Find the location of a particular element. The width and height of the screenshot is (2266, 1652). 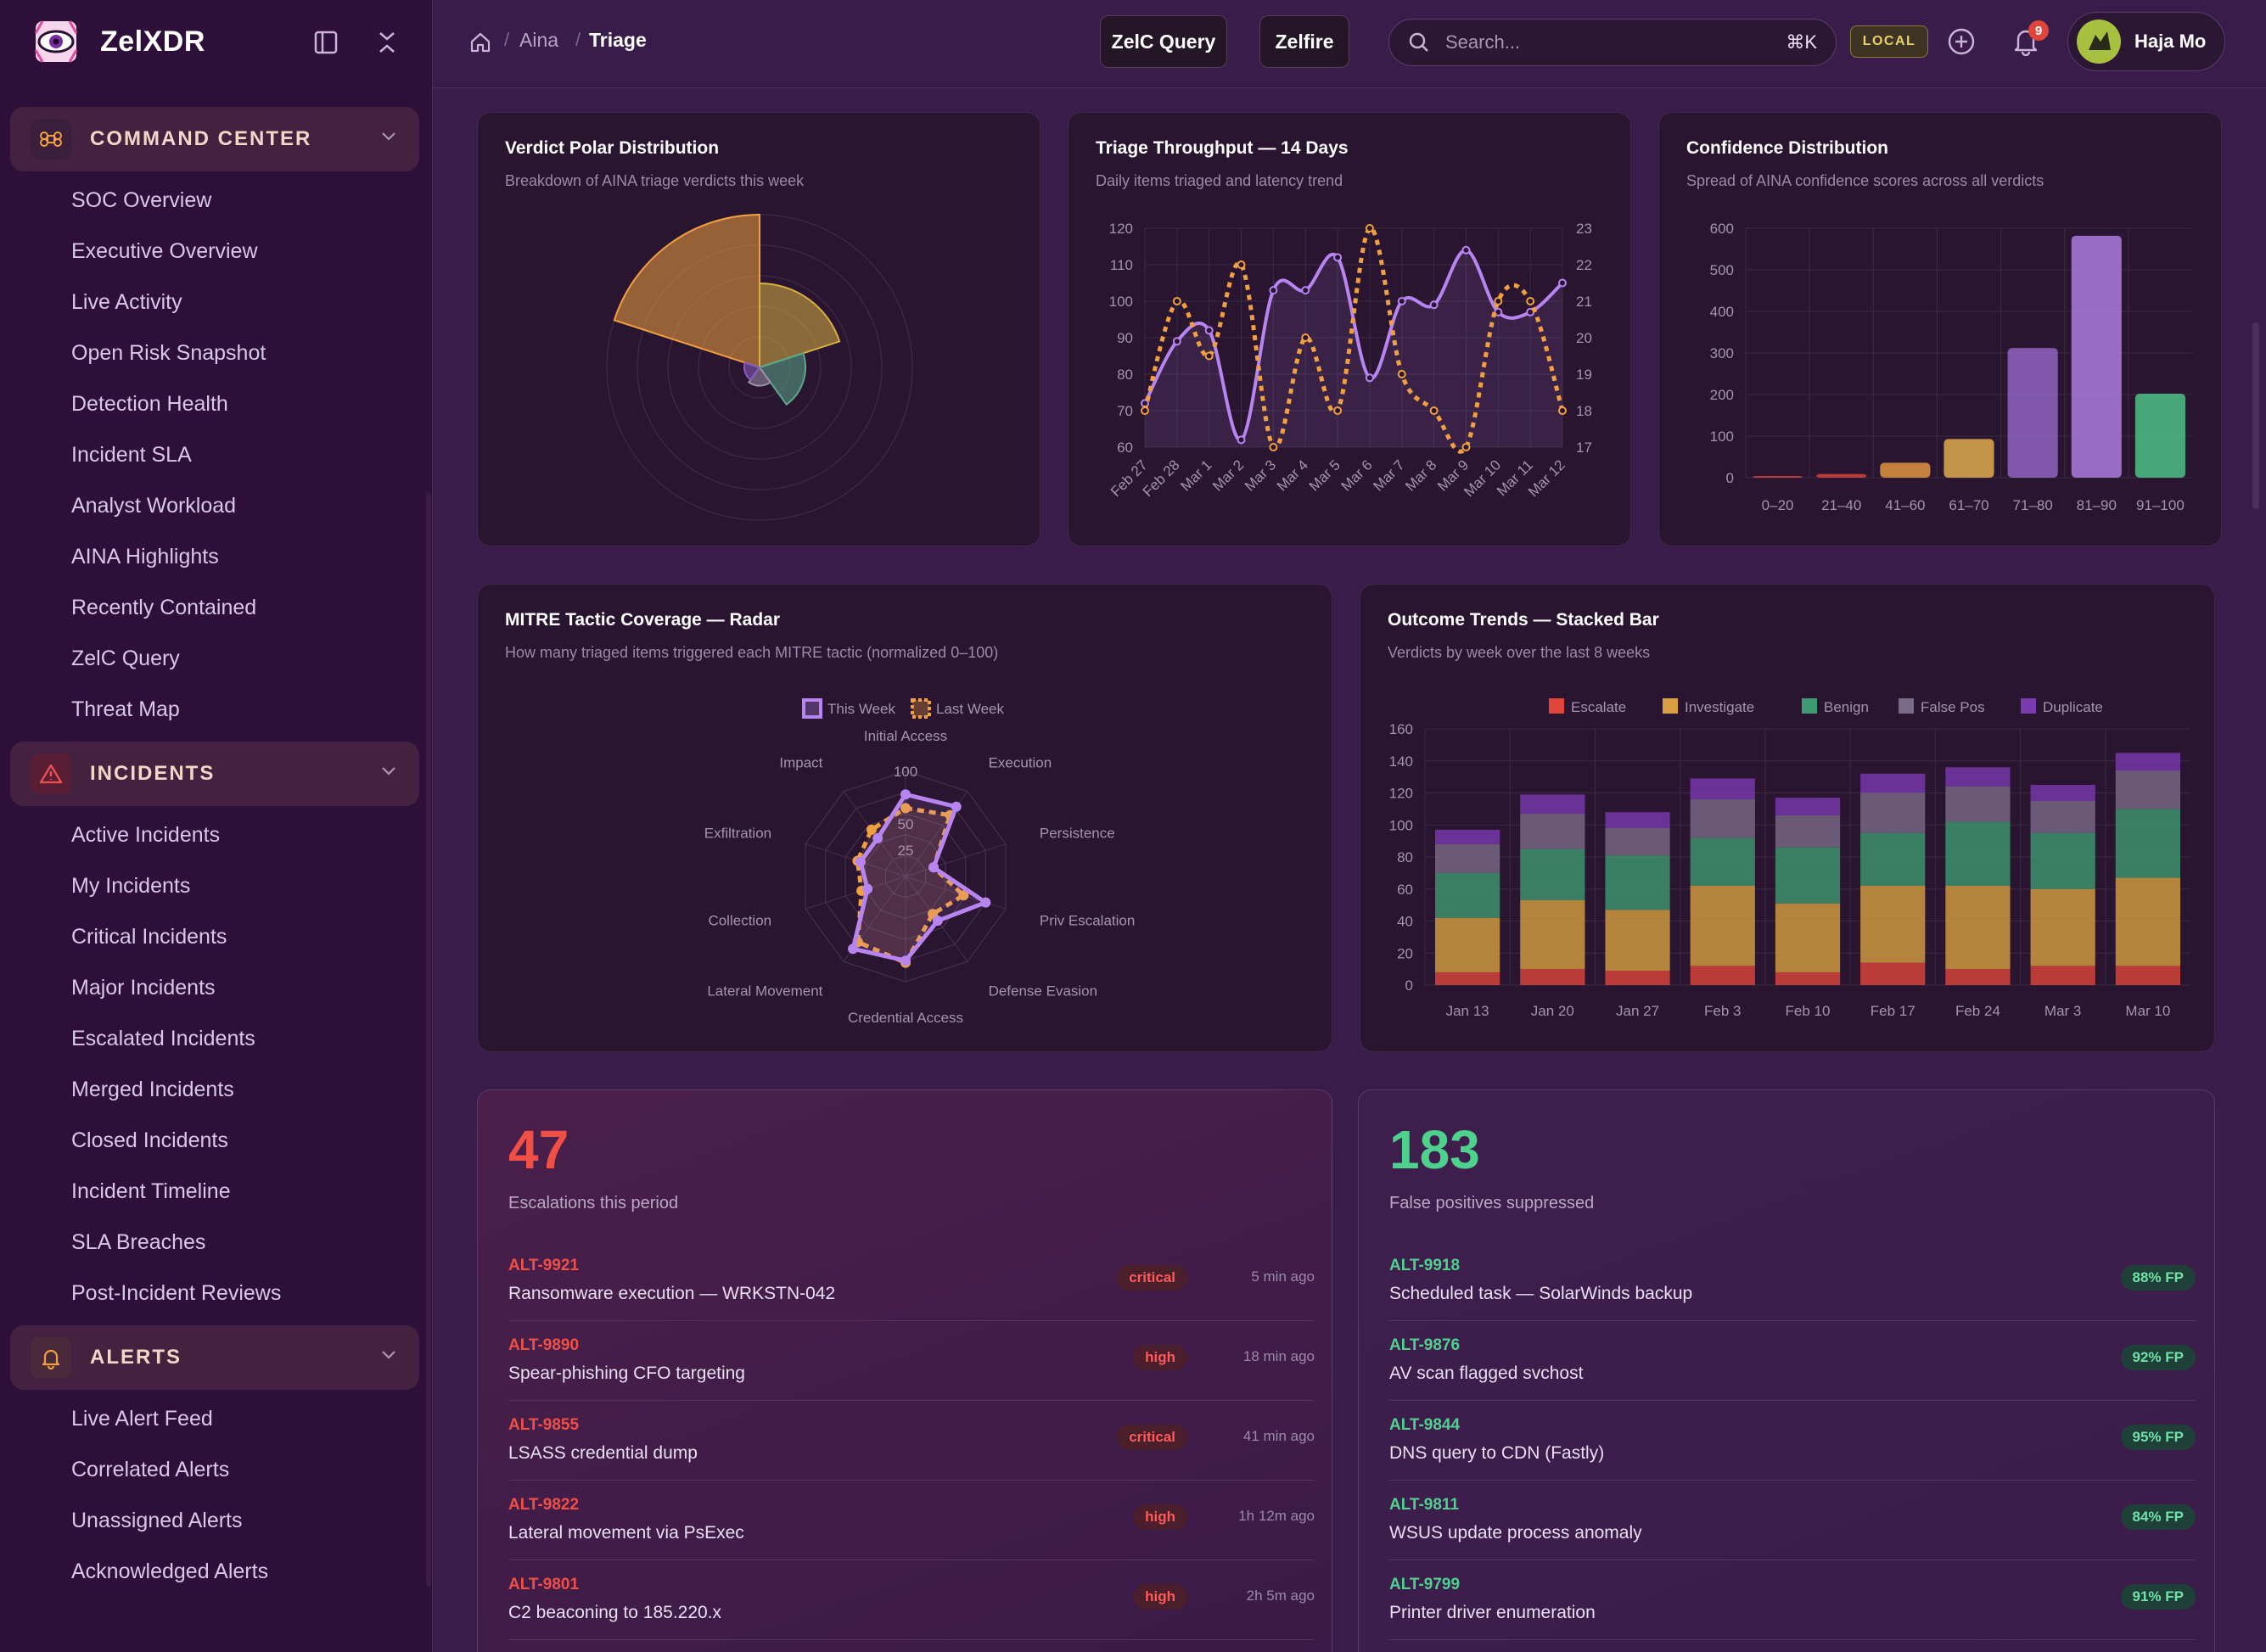

user-menu: Haja Mo is located at coordinates (2146, 41).